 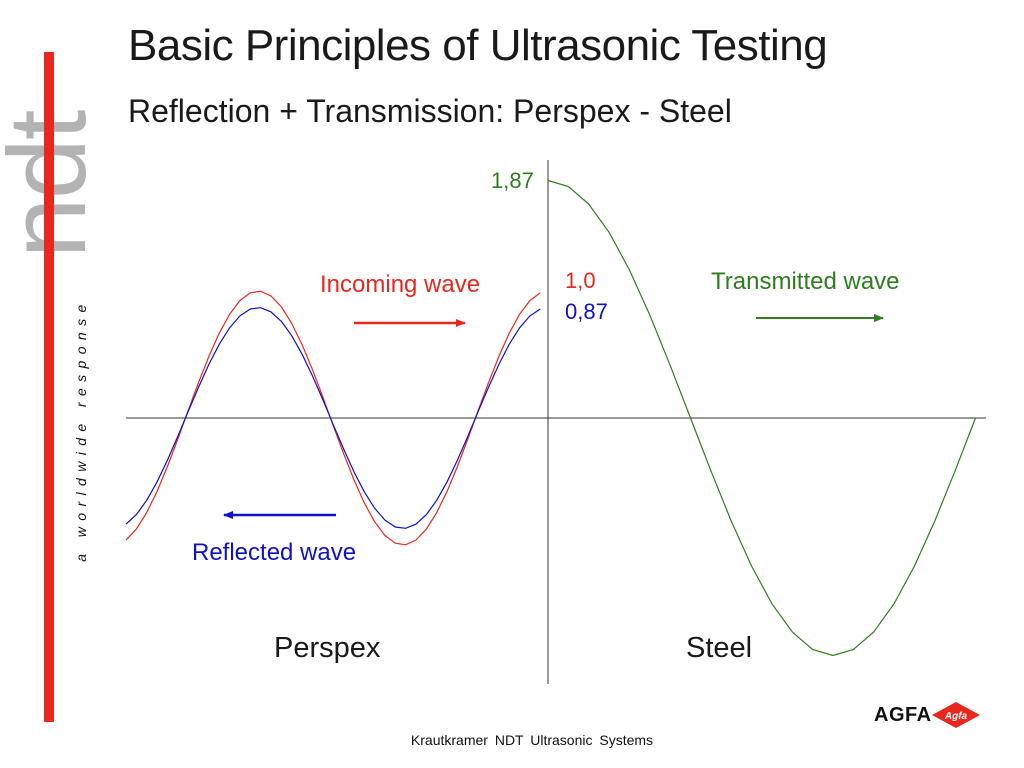 What do you see at coordinates (49, 387) in the screenshot?
I see `brand-accent-rule` at bounding box center [49, 387].